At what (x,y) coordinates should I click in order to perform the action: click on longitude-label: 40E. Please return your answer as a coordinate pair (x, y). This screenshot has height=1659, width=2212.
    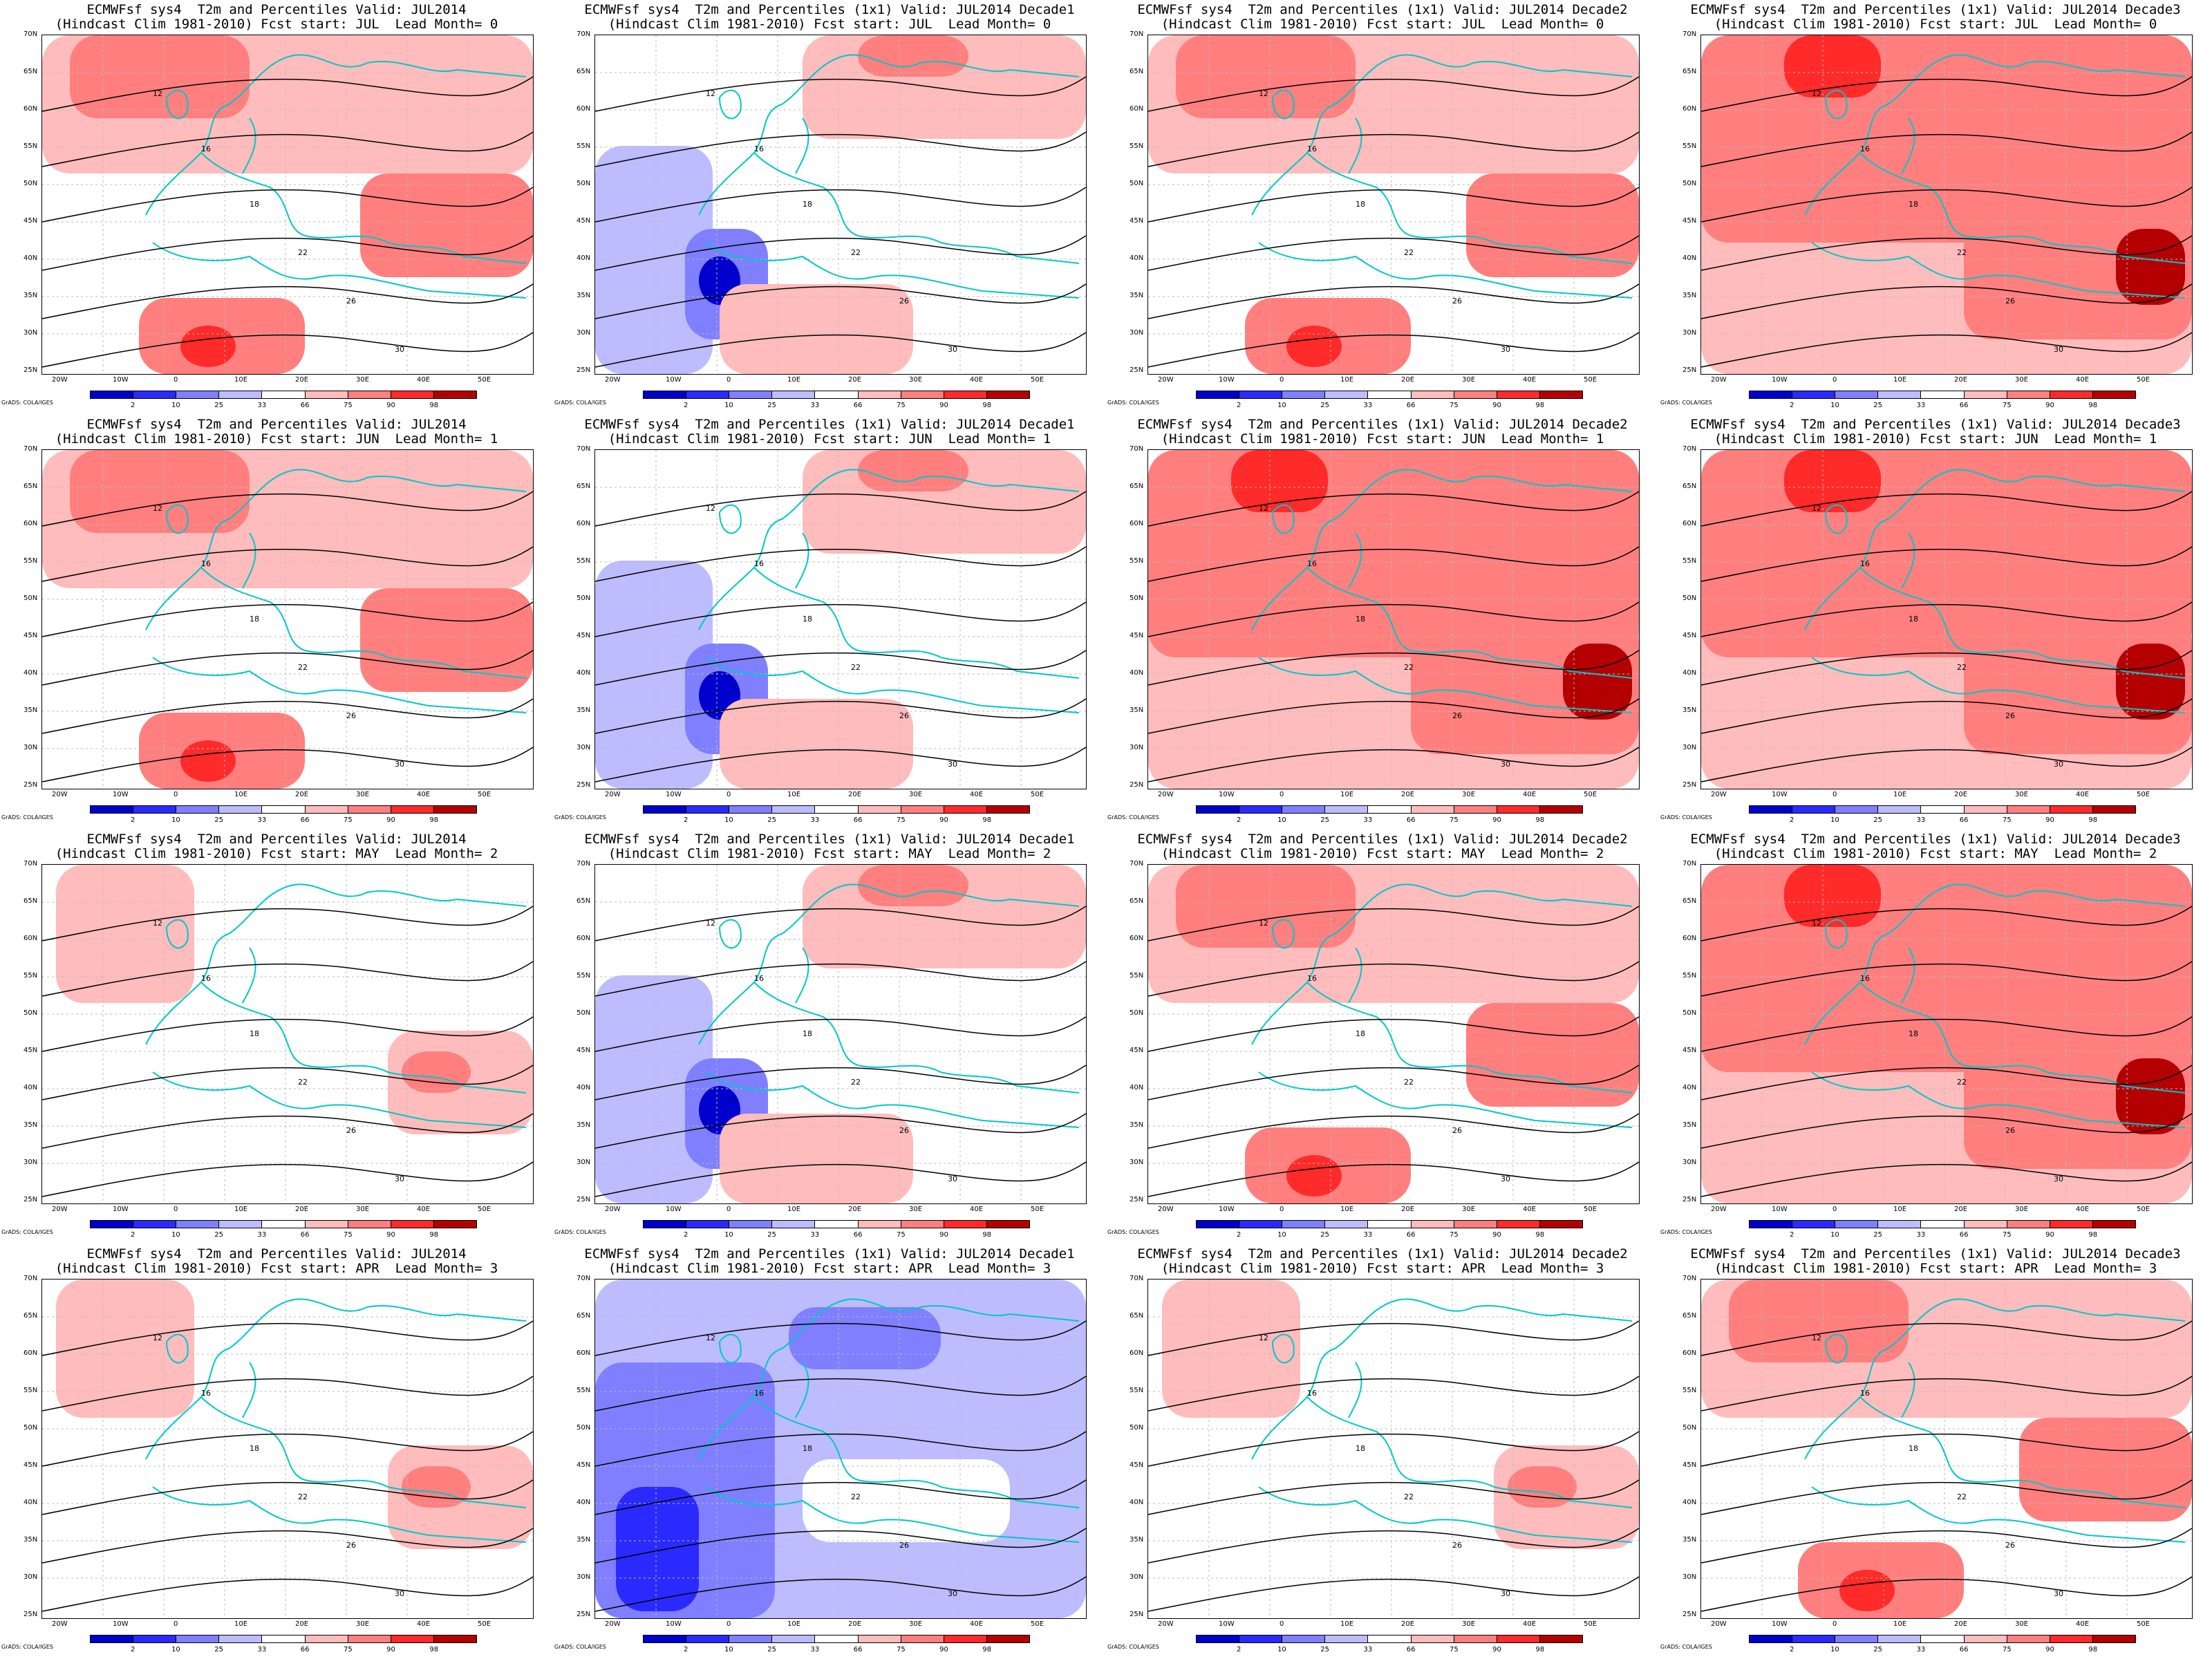
    Looking at the image, I should click on (2083, 794).